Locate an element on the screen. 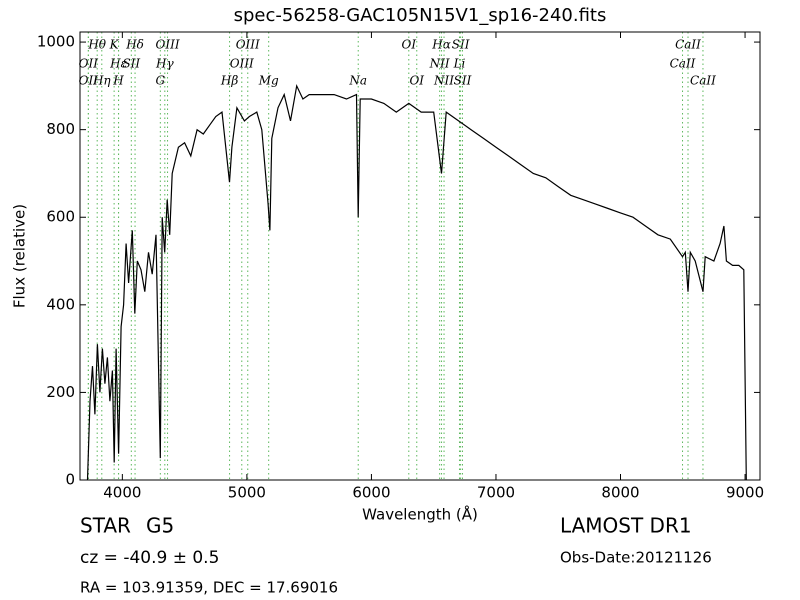  x-tick-label: 9000 is located at coordinates (745, 493).